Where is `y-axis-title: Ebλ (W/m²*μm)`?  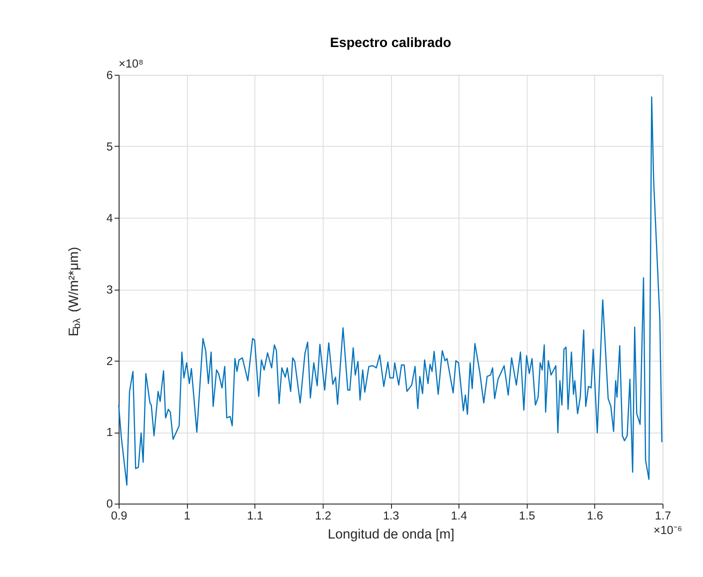
y-axis-title: Ebλ (W/m²*μm) is located at coordinates (75, 291).